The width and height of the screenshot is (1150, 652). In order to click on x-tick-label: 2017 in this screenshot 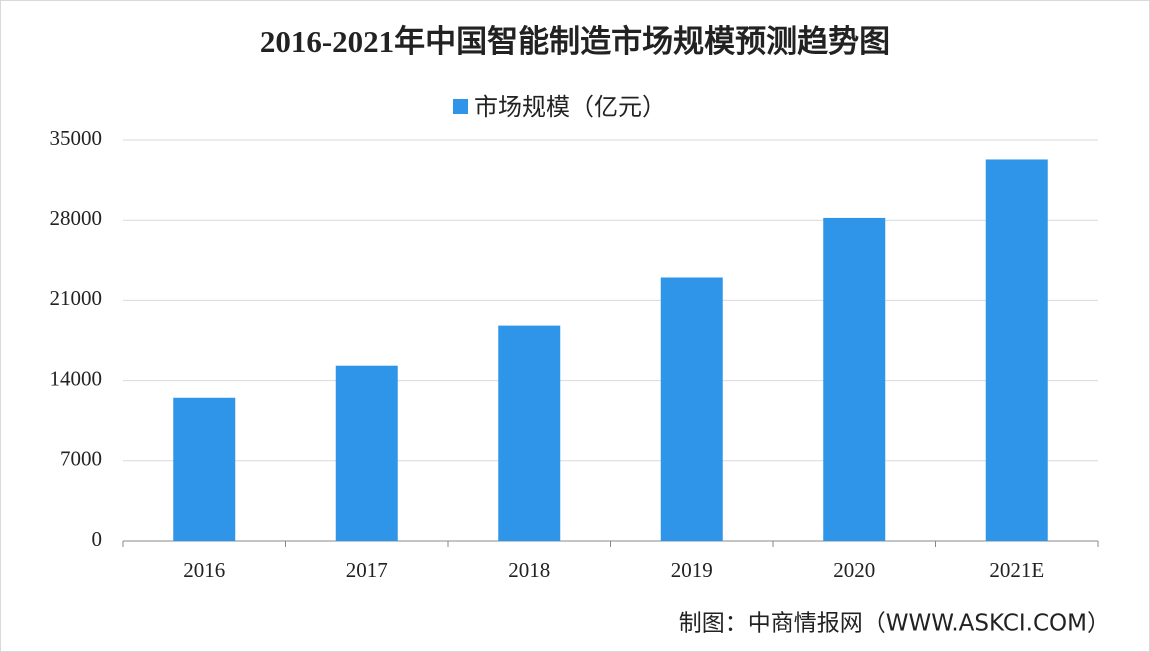, I will do `click(367, 570)`.